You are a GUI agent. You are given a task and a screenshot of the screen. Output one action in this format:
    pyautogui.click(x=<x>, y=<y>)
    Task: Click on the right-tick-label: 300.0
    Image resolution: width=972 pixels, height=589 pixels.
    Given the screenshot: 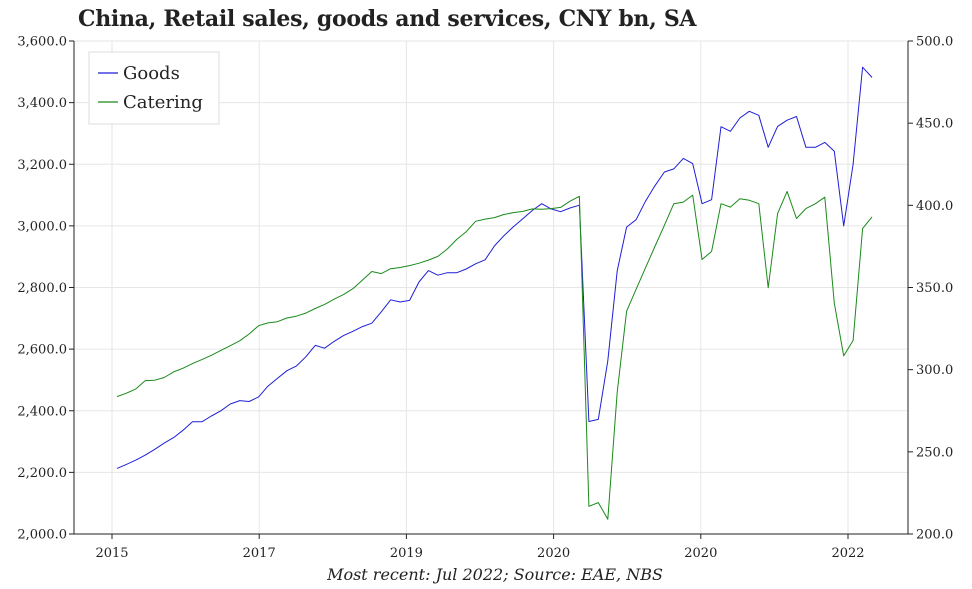 What is the action you would take?
    pyautogui.click(x=934, y=370)
    